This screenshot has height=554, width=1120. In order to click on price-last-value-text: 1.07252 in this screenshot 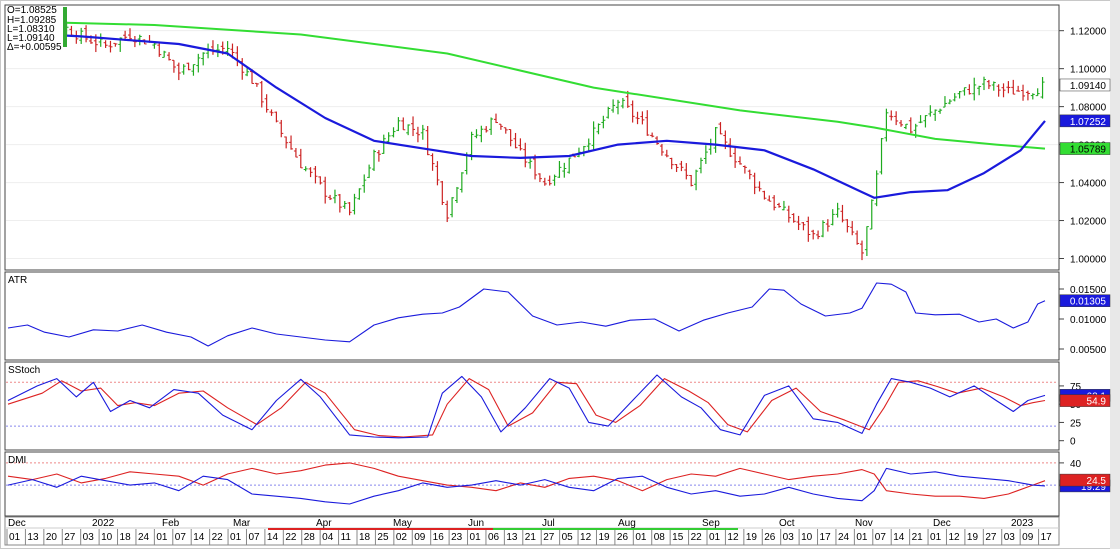, I will do `click(1088, 122)`.